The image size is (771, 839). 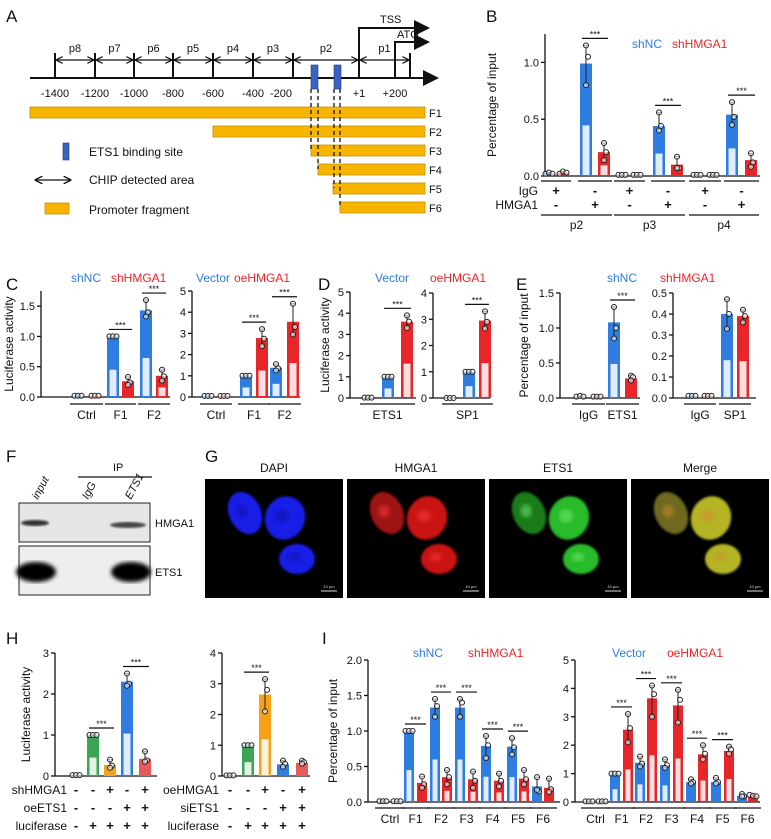 What do you see at coordinates (57, 208) in the screenshot?
I see `legend-fragment-icon` at bounding box center [57, 208].